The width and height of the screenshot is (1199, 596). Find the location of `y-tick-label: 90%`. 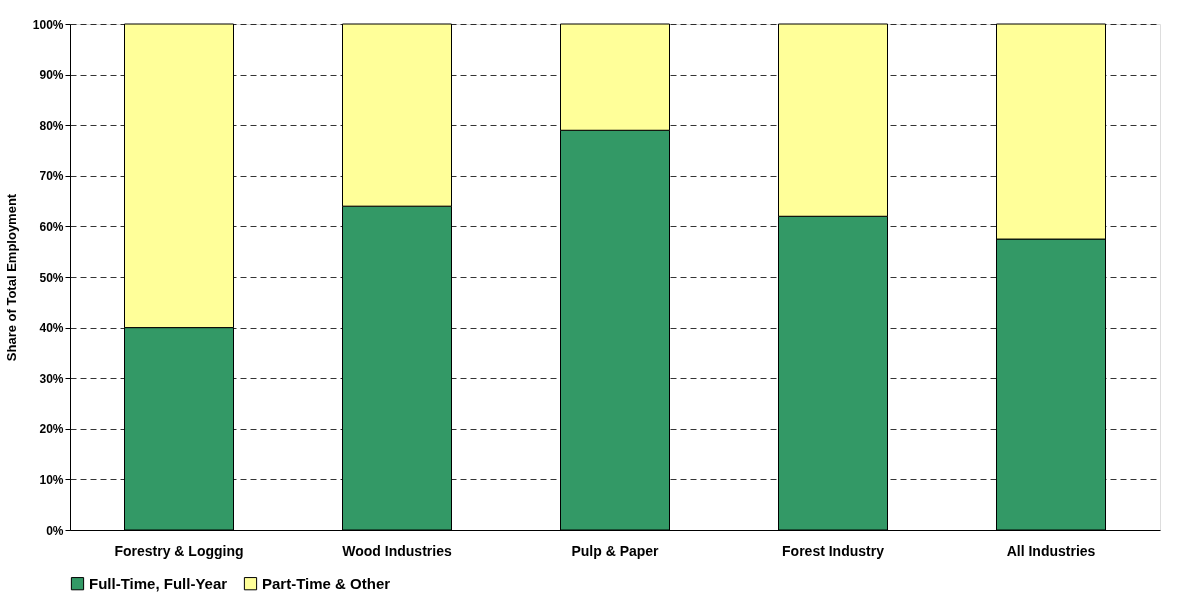

y-tick-label: 90% is located at coordinates (51, 75).